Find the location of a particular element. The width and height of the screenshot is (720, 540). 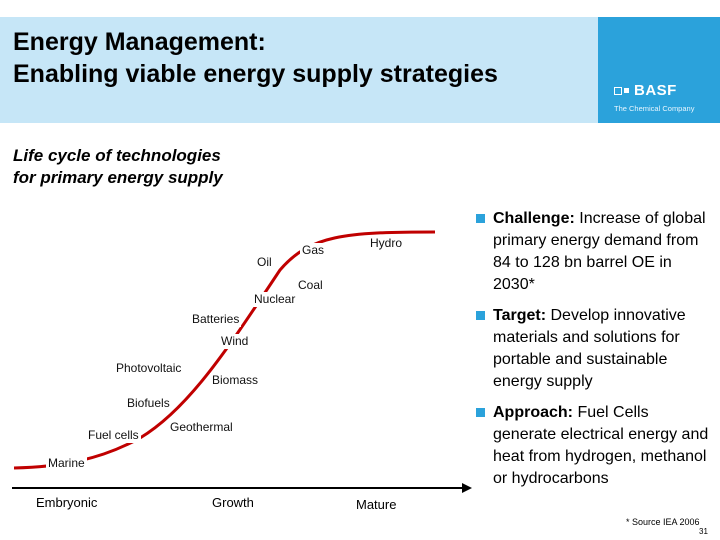

title-line-2: Enabling viable energy supply strategies is located at coordinates (255, 74).